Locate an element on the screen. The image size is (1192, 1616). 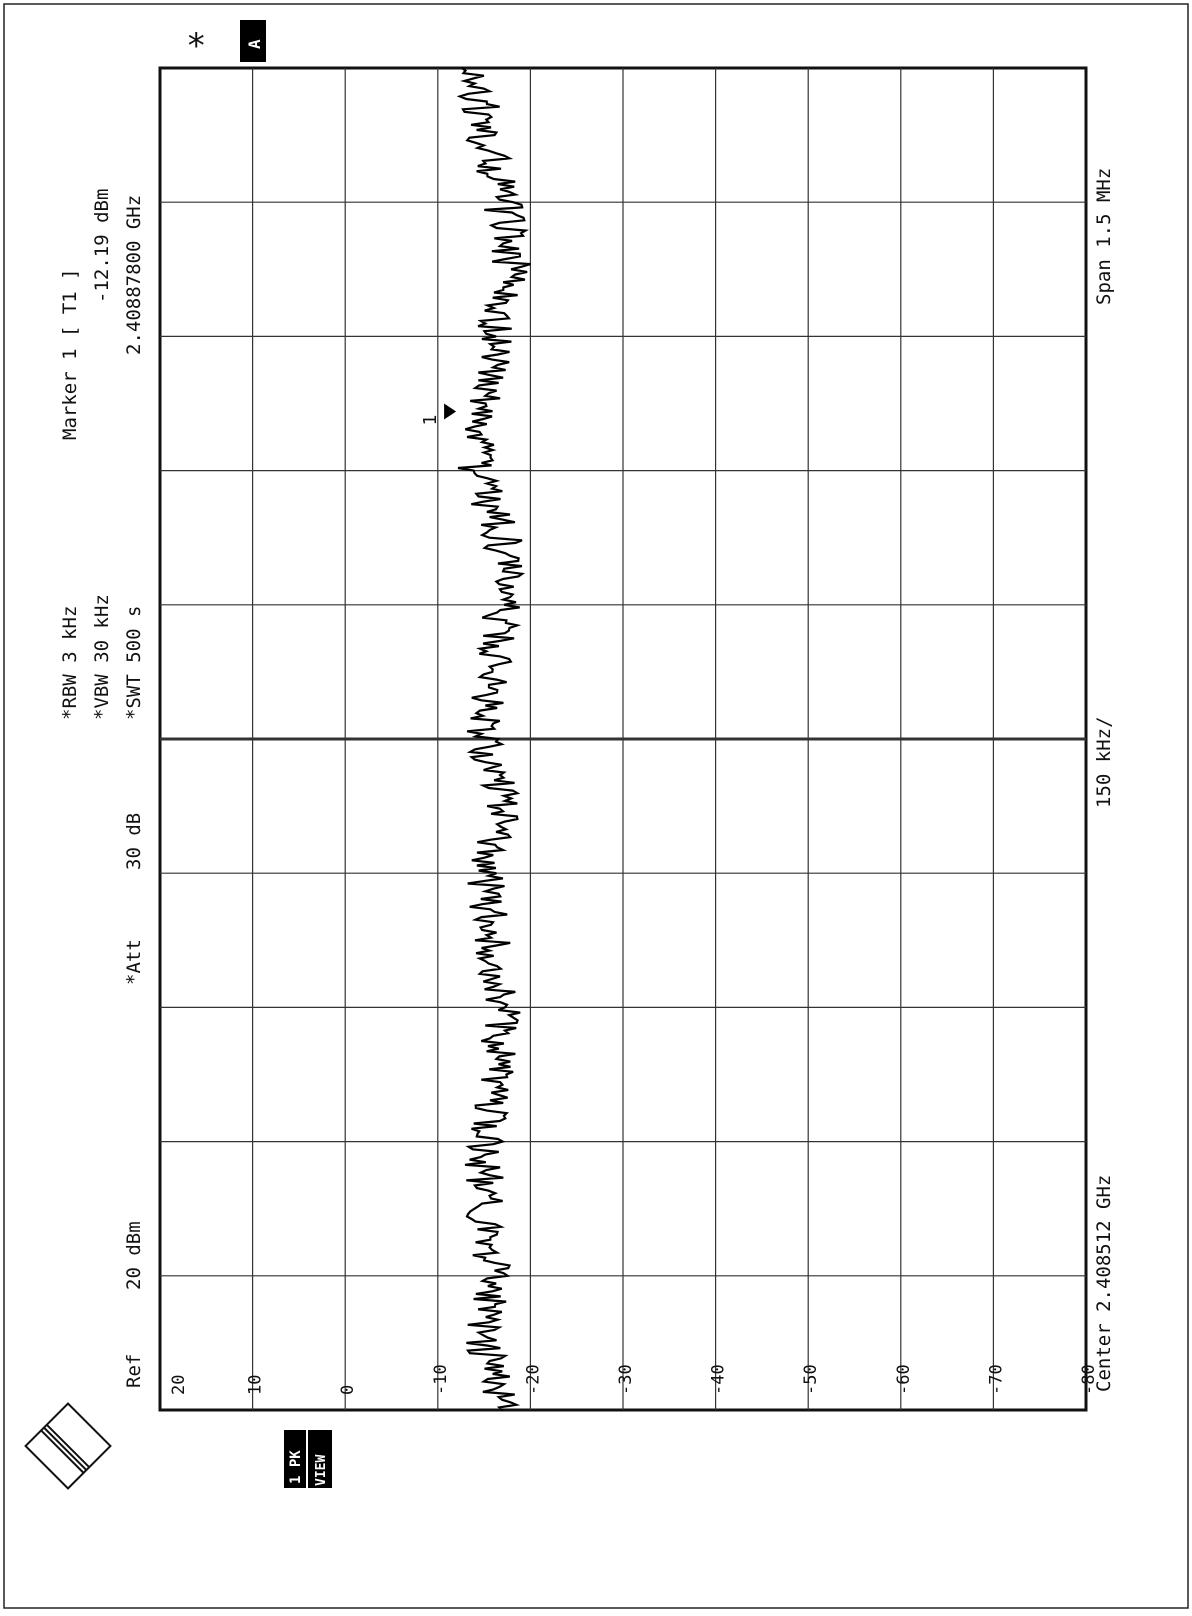
y-tick-label: -30 is located at coordinates (626, 1379).